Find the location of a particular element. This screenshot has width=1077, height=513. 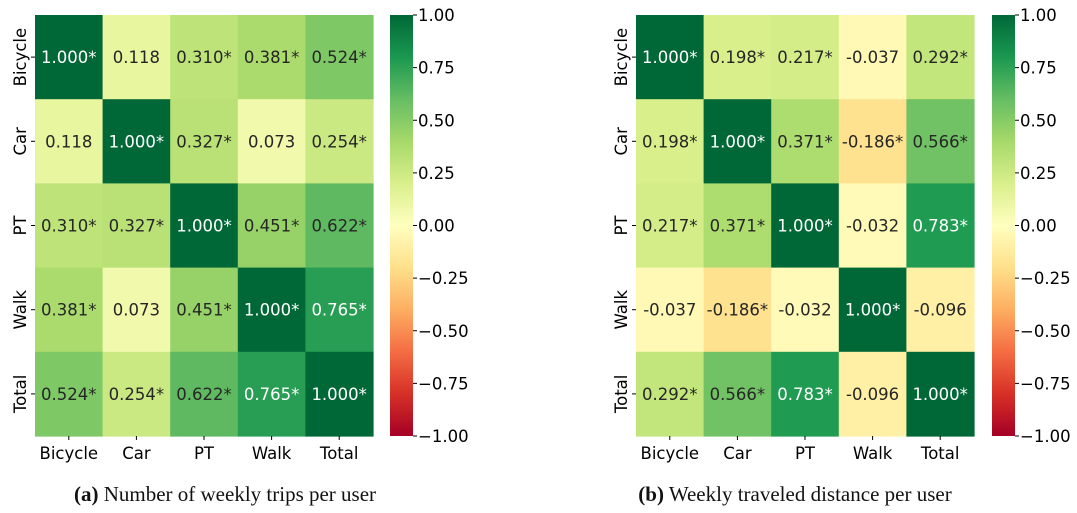

caption-a-text: Number of weekly trips per user is located at coordinates (240, 494).